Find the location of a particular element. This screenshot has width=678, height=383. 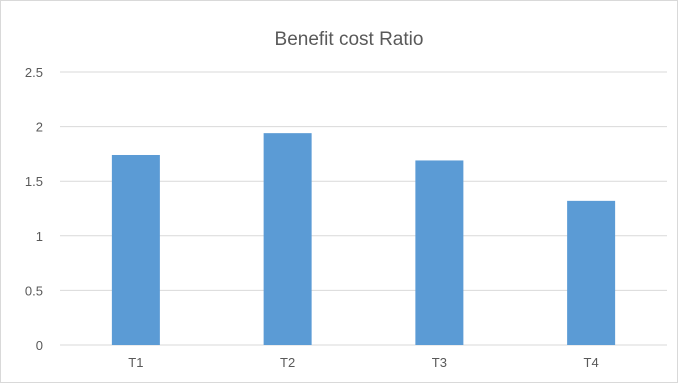

y-tick-label: 2 is located at coordinates (39, 127).